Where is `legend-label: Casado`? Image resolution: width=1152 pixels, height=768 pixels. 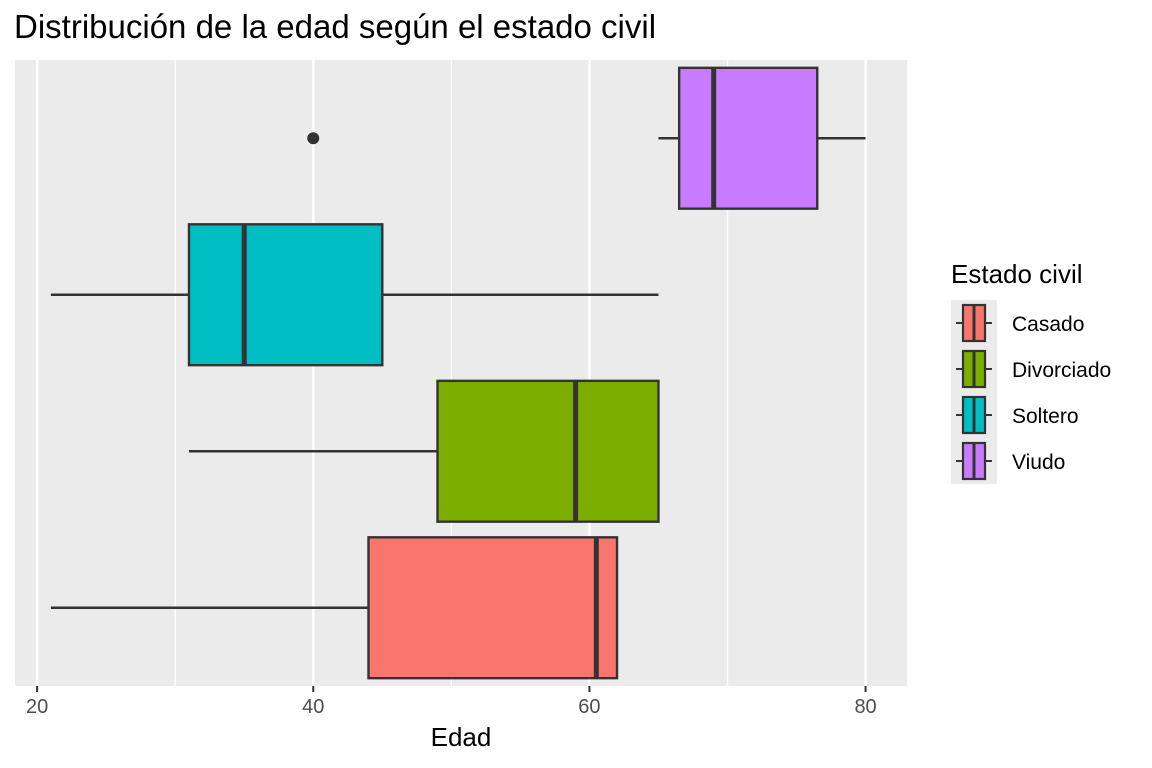
legend-label: Casado is located at coordinates (1048, 324).